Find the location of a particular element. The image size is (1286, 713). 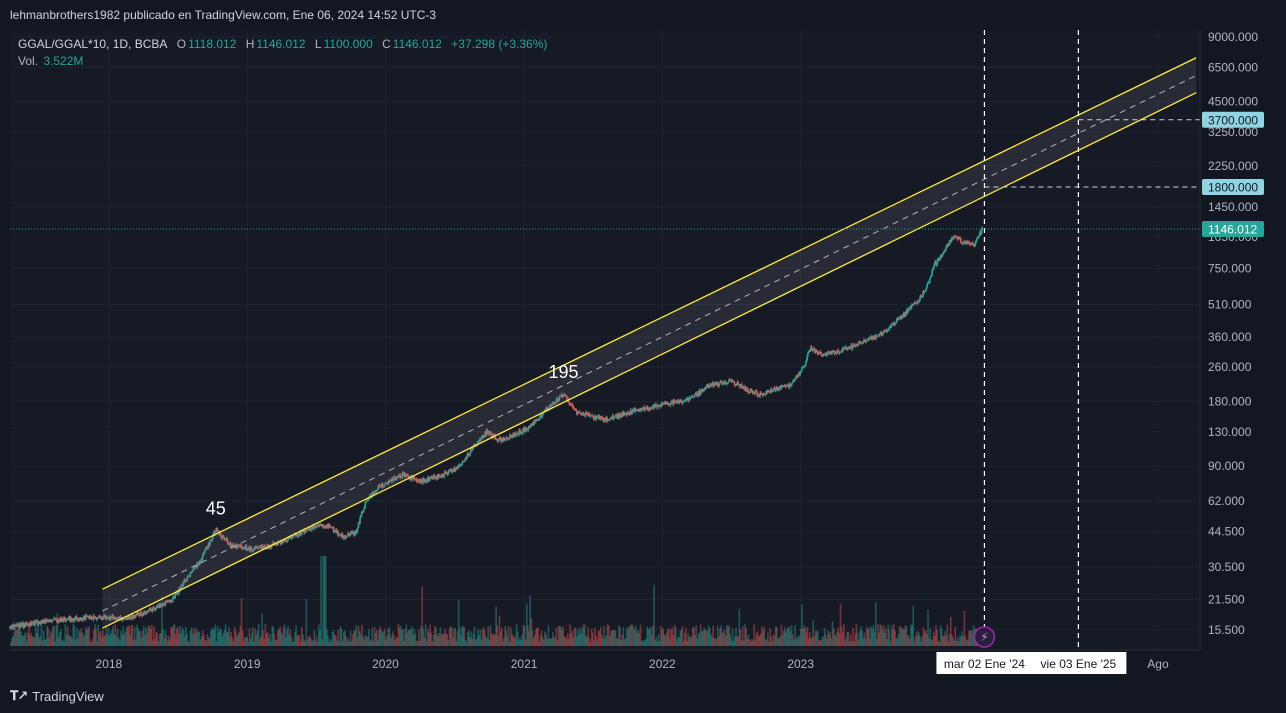

y-tick-label: 180.000 is located at coordinates (1230, 401).